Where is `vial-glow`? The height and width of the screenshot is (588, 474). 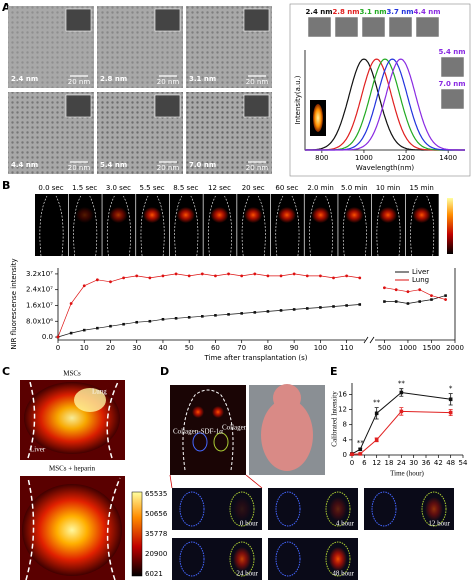 vial-glow is located at coordinates (318, 118).